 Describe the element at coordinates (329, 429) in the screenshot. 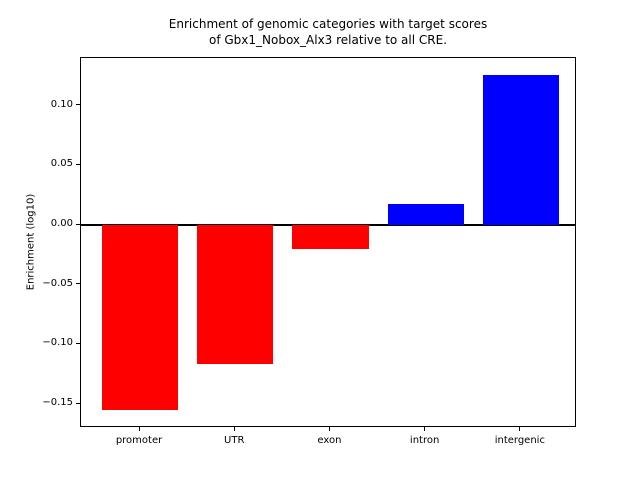

I see `x-tick-mark-exon` at that location.